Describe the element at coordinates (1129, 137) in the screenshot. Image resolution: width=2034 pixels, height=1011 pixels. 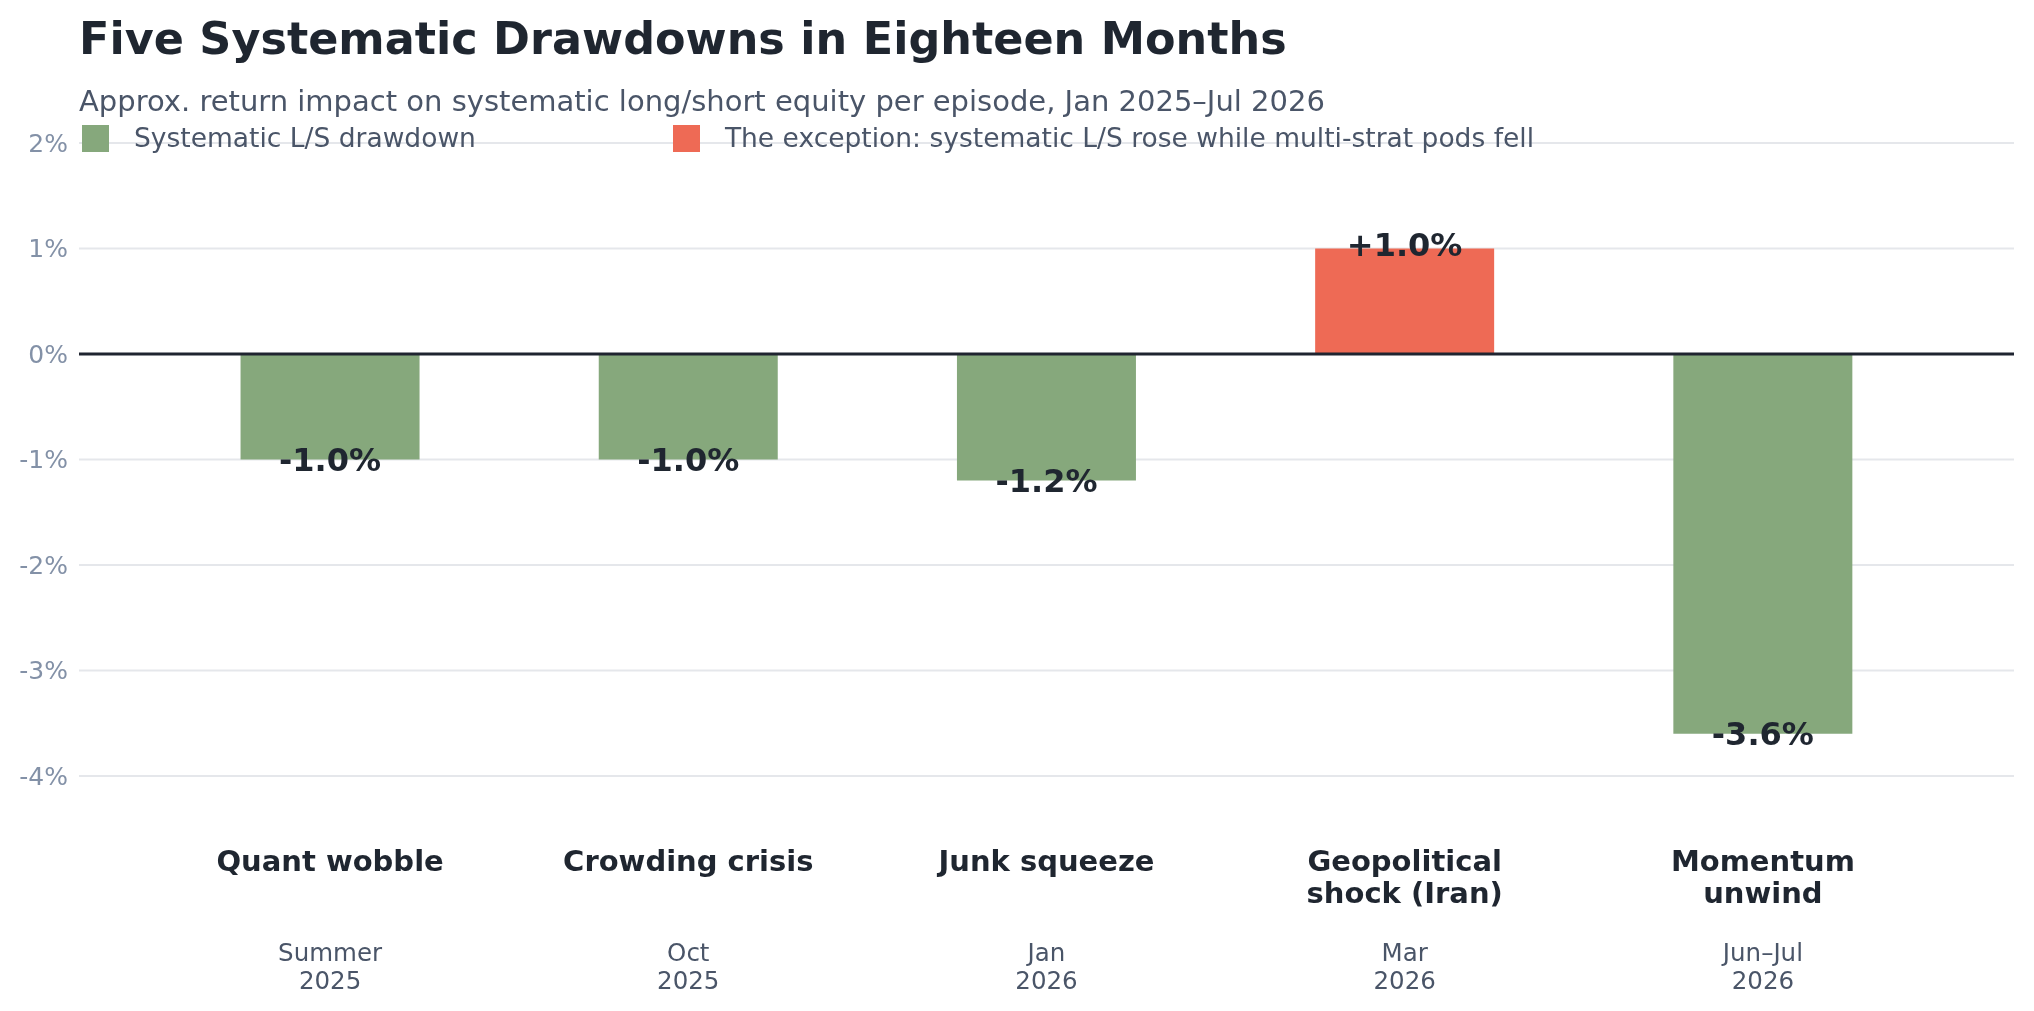
I see `legend-label: The exception: systematic L/S rose while multi-strat pods fell` at that location.